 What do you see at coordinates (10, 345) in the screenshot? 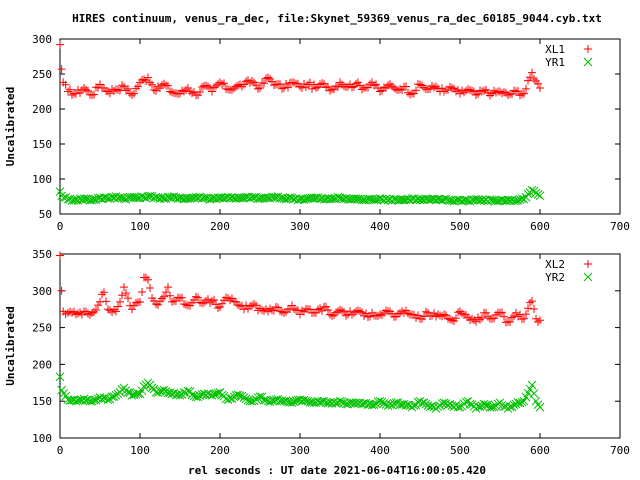
I see `y-axis-label: Uncalibrated` at bounding box center [10, 345].